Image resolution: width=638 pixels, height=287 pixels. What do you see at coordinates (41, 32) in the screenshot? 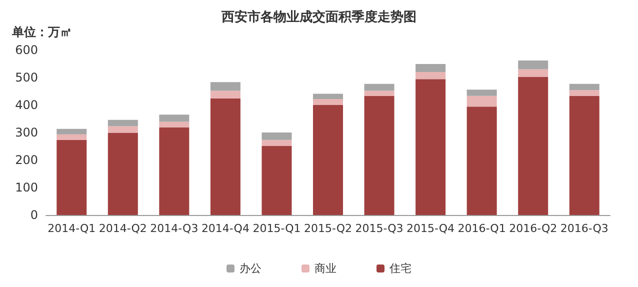
I see `y-axis-title: 单位：万㎡` at bounding box center [41, 32].